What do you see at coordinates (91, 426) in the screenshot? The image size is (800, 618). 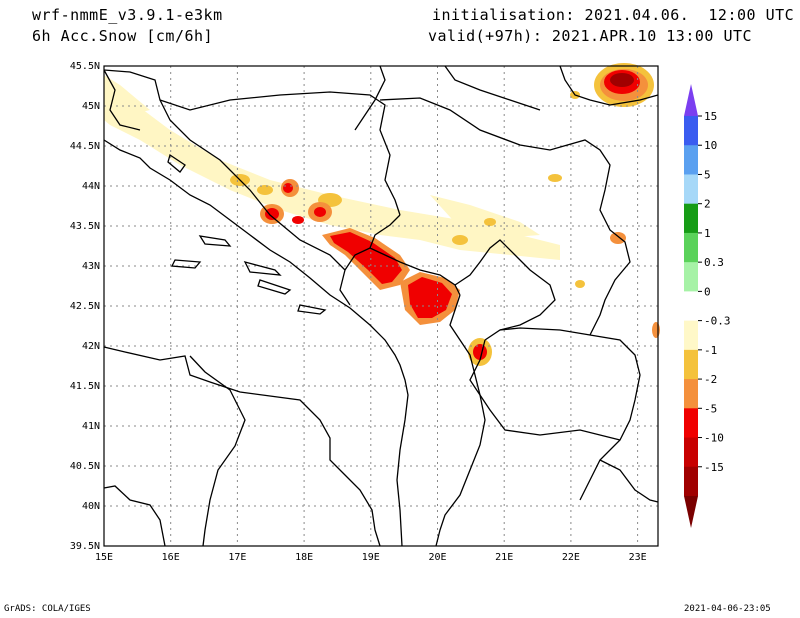 I see `lat-tick-label: 41N` at bounding box center [91, 426].